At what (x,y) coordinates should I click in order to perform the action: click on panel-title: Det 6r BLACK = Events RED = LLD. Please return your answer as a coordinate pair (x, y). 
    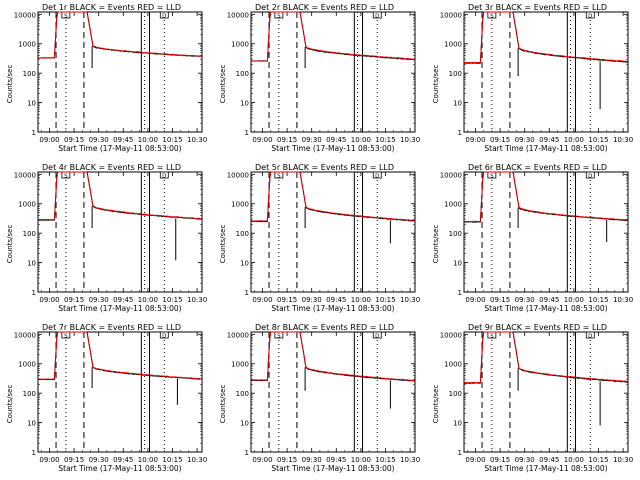
    Looking at the image, I should click on (537, 167).